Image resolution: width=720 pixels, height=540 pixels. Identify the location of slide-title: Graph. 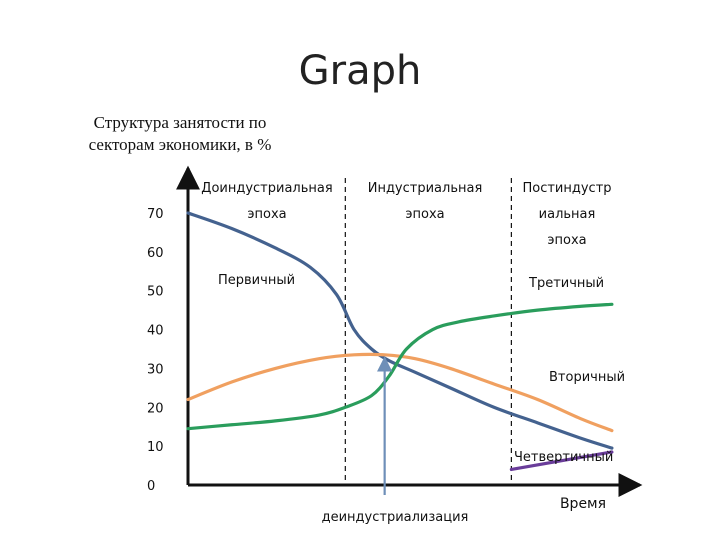
(360, 71).